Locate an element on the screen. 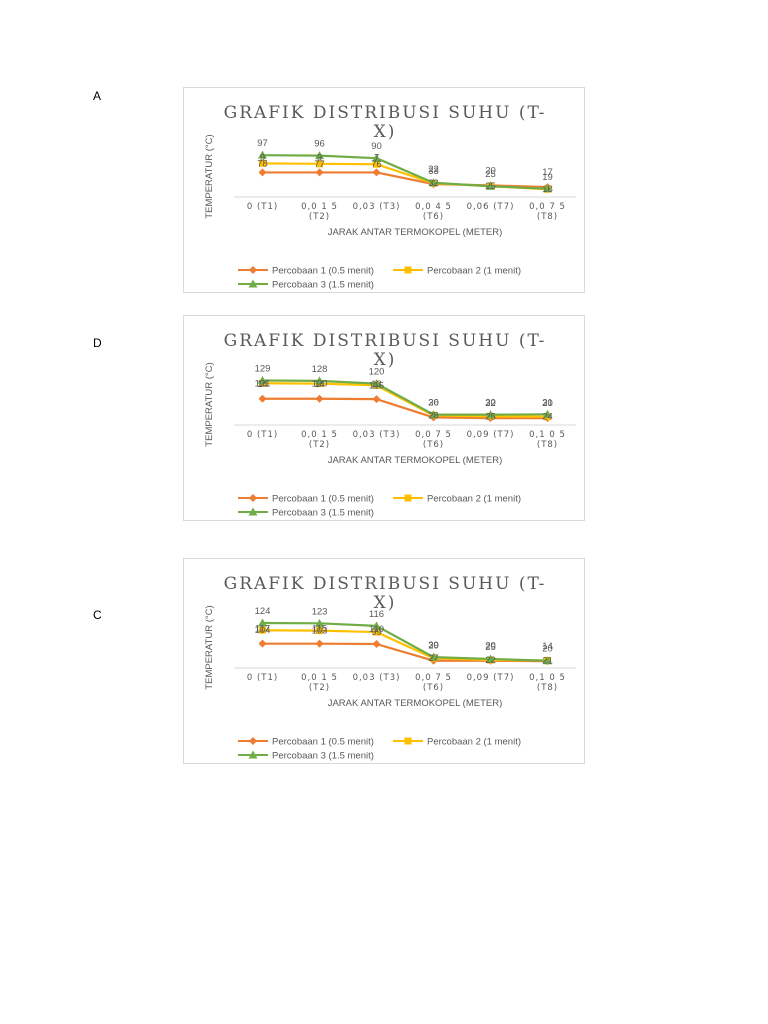  data-label: 124 is located at coordinates (263, 611).